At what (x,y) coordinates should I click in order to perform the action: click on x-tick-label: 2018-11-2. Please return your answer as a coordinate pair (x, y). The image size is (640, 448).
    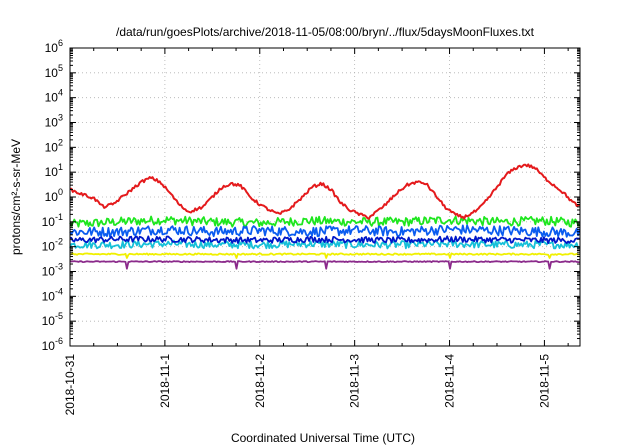
    Looking at the image, I should click on (260, 381).